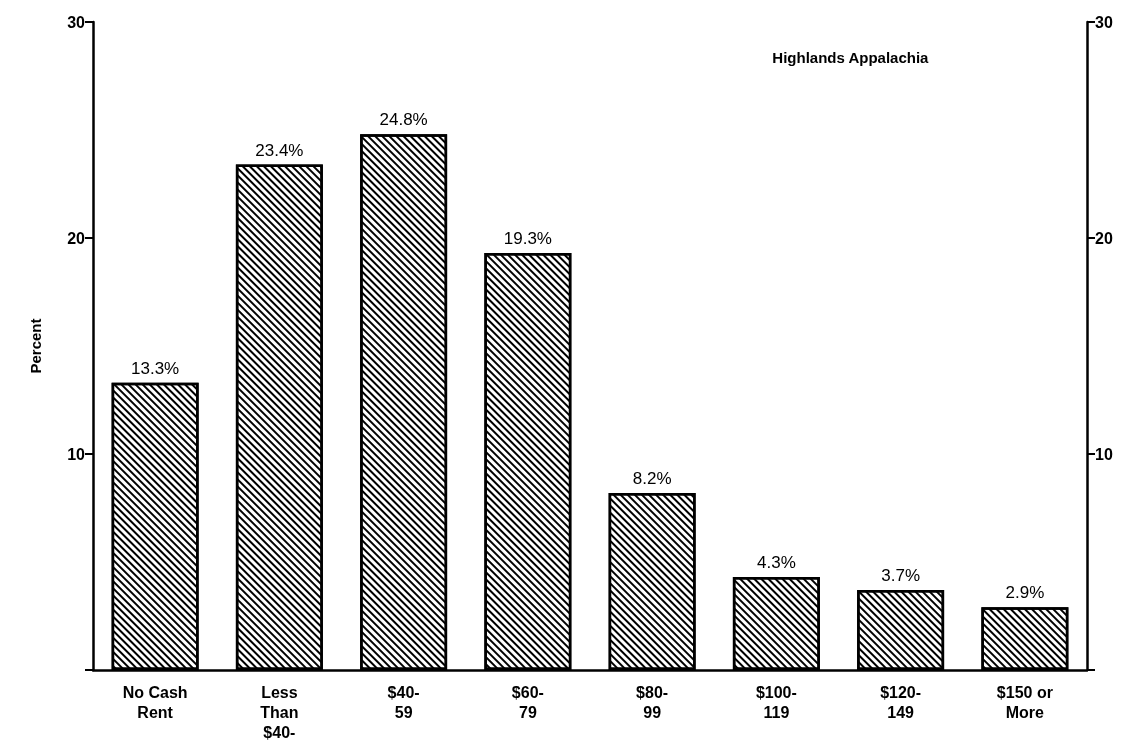 This screenshot has width=1134, height=756. I want to click on x-tick-label: $80- 99, so click(652, 702).